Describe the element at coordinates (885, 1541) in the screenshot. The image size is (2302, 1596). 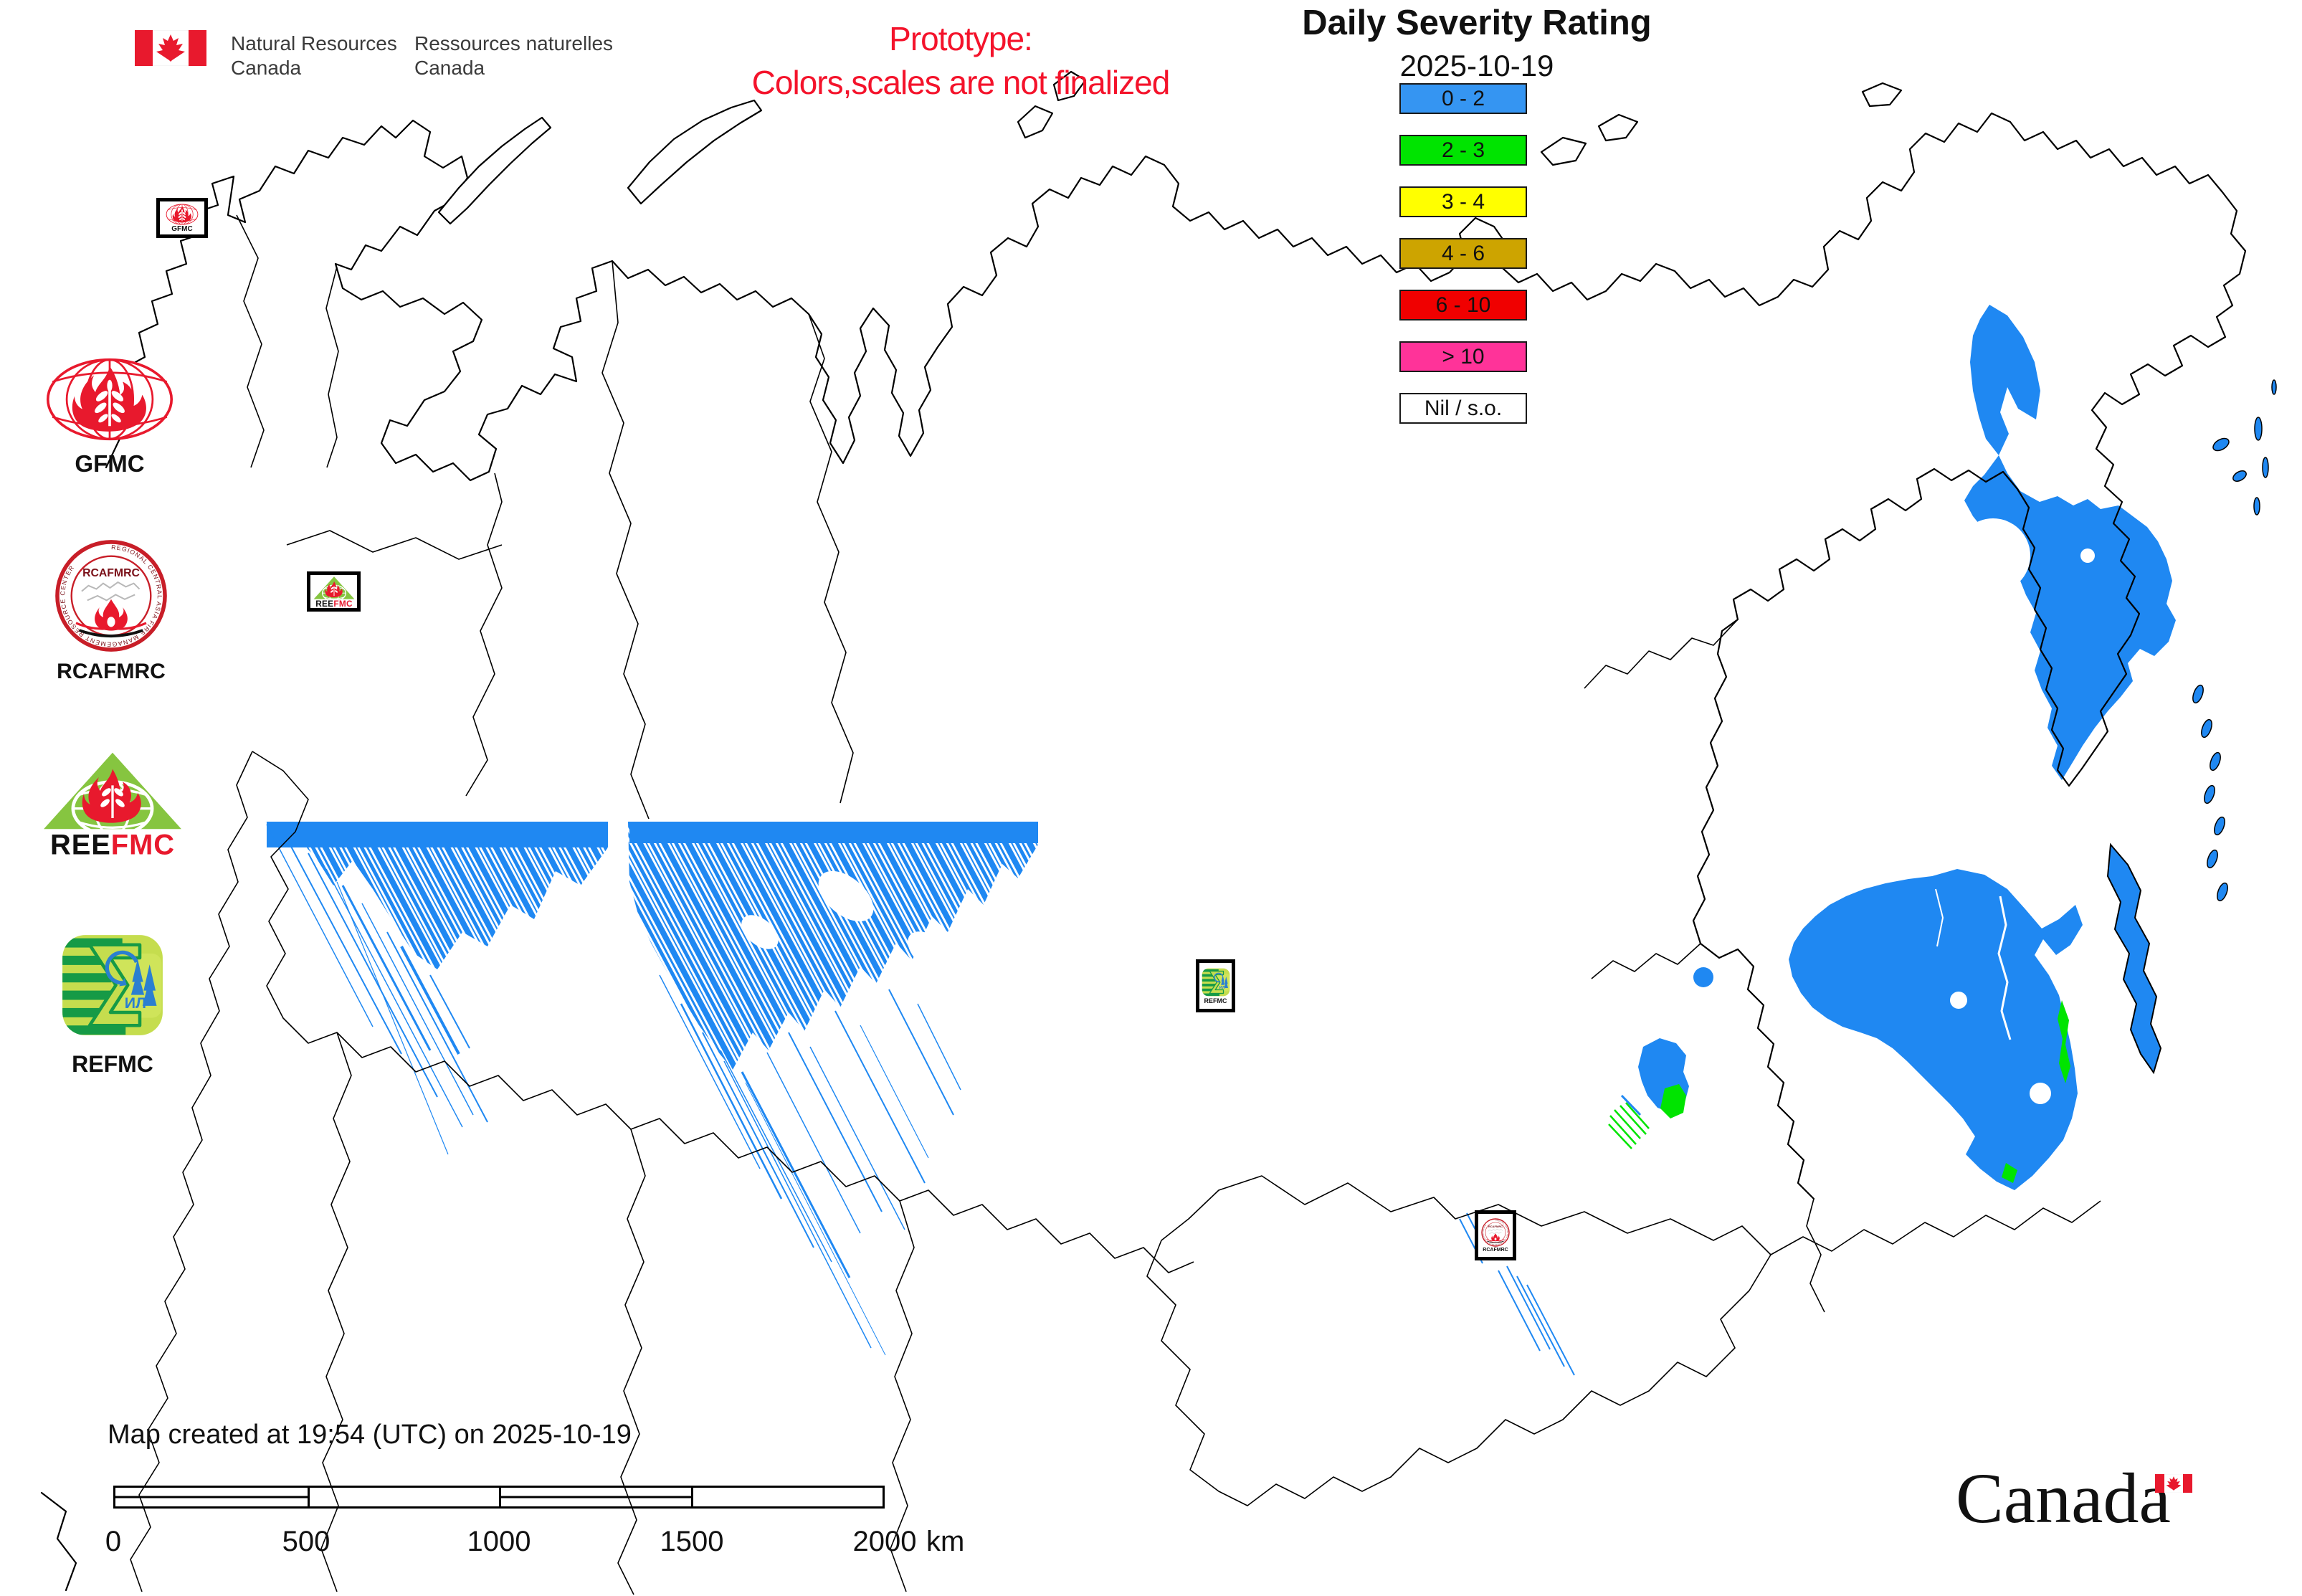
I see `scale-tick-2000: 2000` at that location.